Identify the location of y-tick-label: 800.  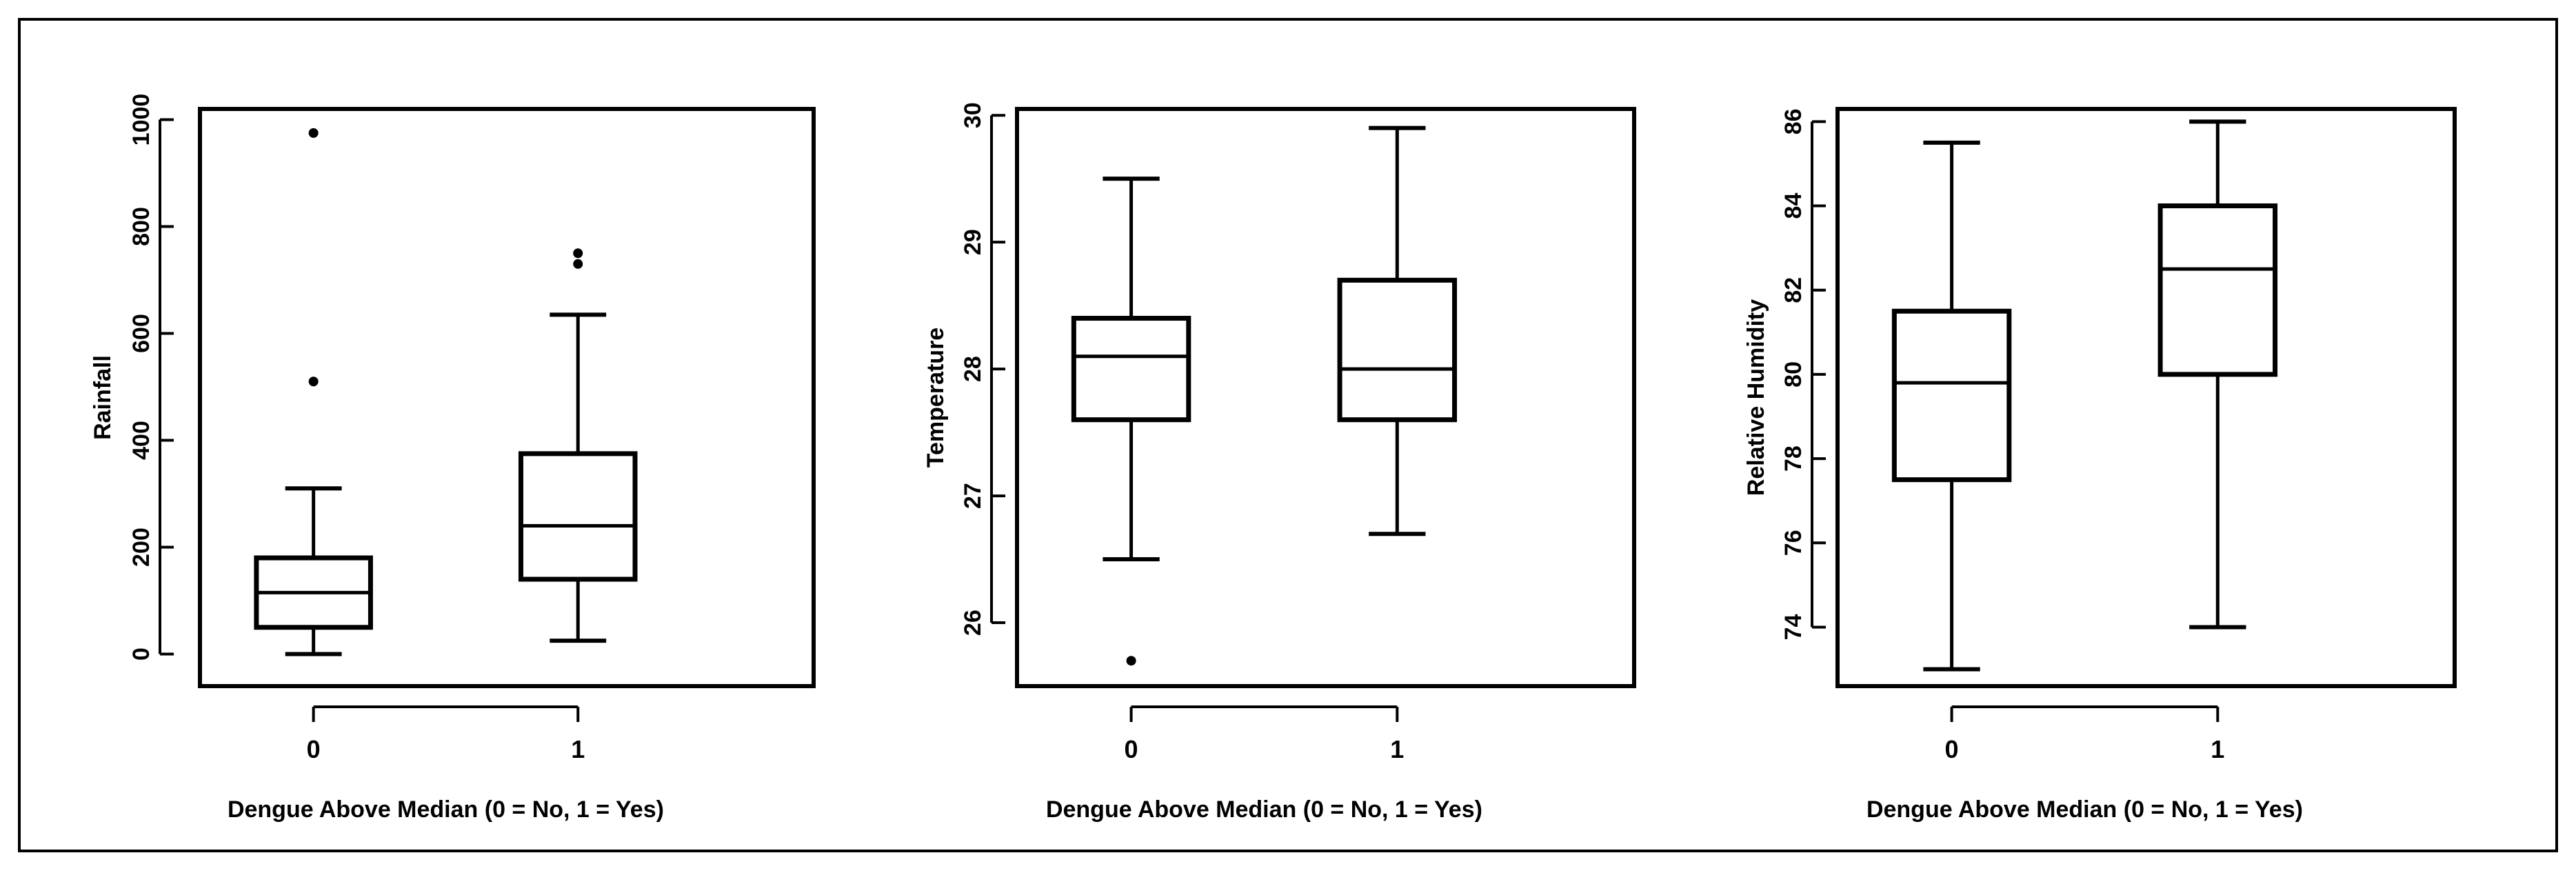
(141, 226).